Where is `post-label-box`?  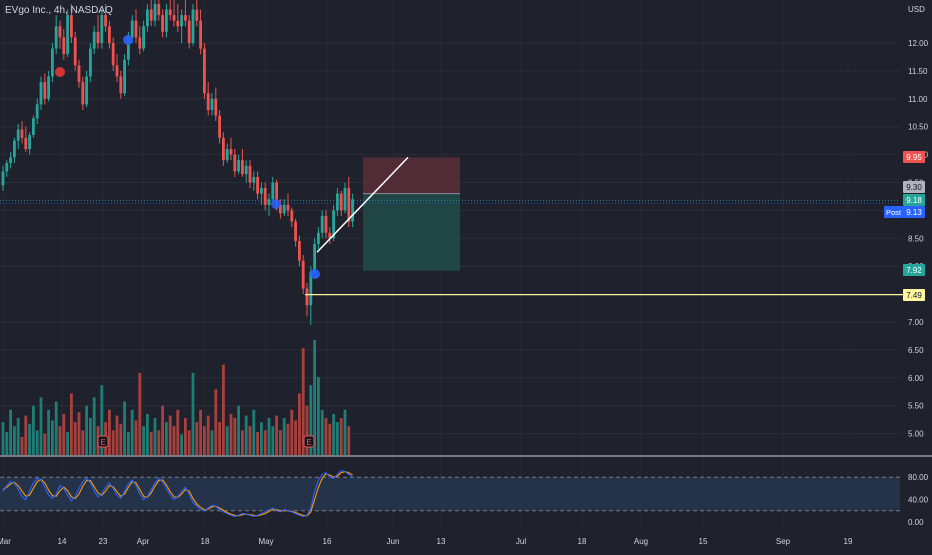 post-label-box is located at coordinates (893, 212).